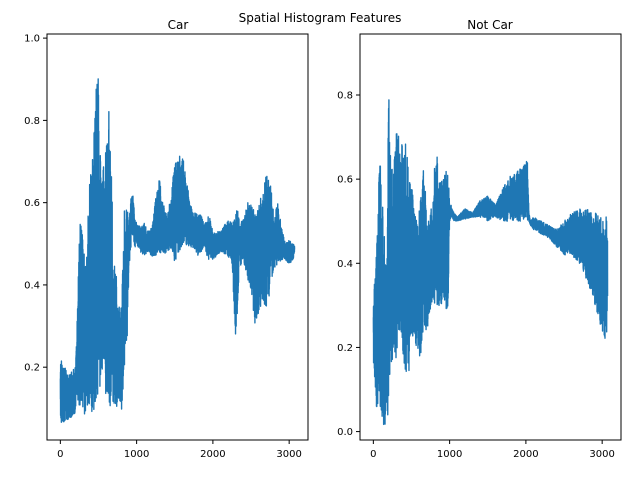 Image resolution: width=640 pixels, height=480 pixels. Describe the element at coordinates (492, 450) in the screenshot. I see `x-axis-not-car: 0 1000 2000 3000` at that location.